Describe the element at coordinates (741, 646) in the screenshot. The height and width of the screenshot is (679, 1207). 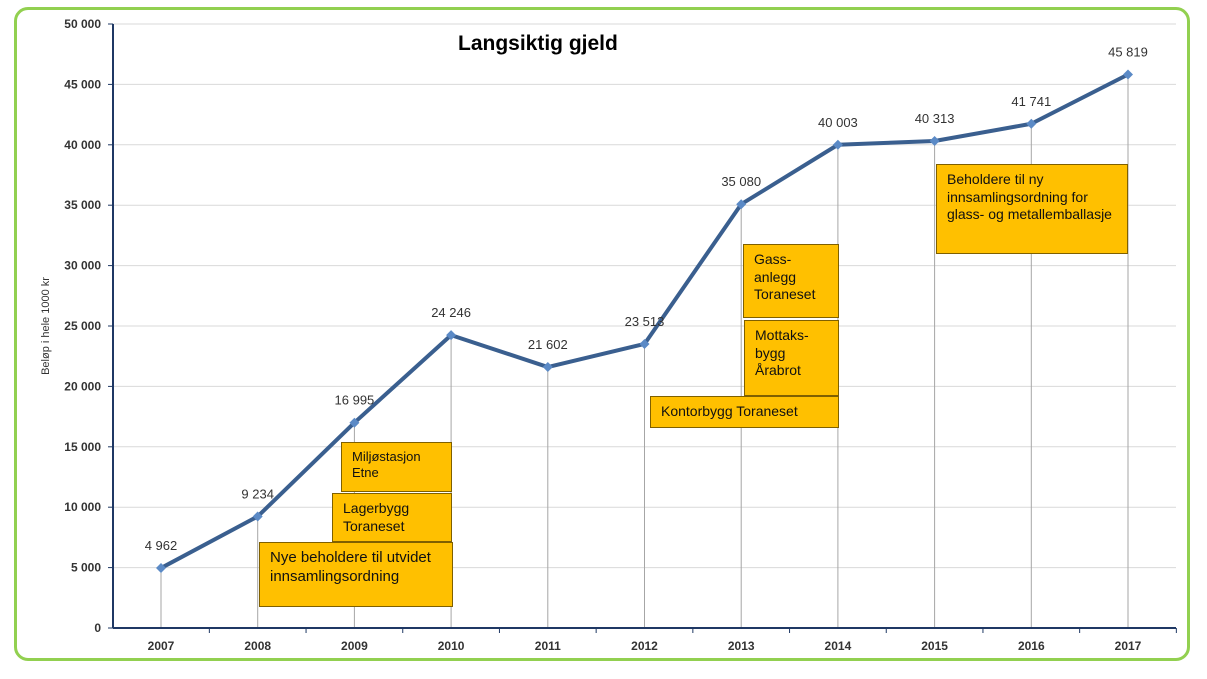
I see `x-tick-label: 2013` at that location.